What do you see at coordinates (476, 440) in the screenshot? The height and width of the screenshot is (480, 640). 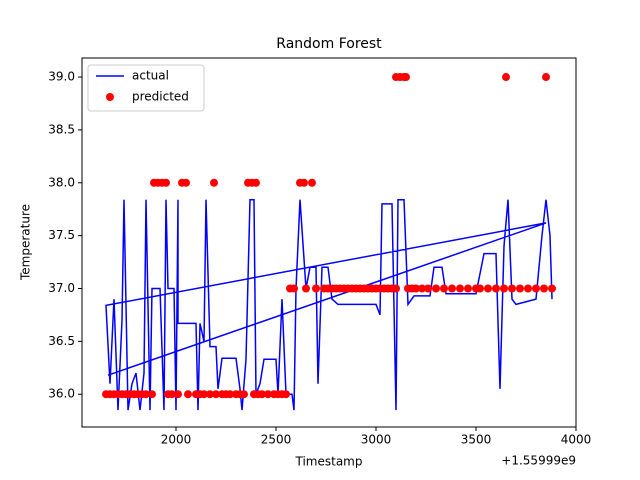 I see `x-tick-label: 3500` at bounding box center [476, 440].